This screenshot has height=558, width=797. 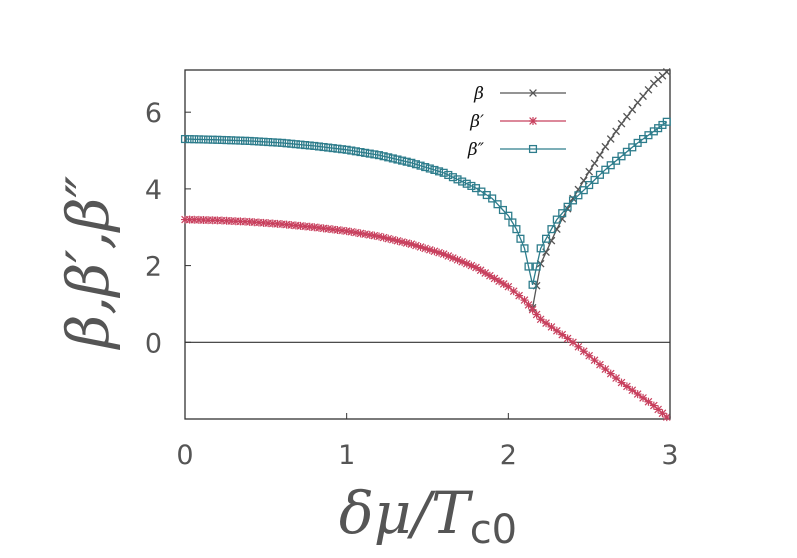 What do you see at coordinates (508, 455) in the screenshot?
I see `x-tick-label: 2` at bounding box center [508, 455].